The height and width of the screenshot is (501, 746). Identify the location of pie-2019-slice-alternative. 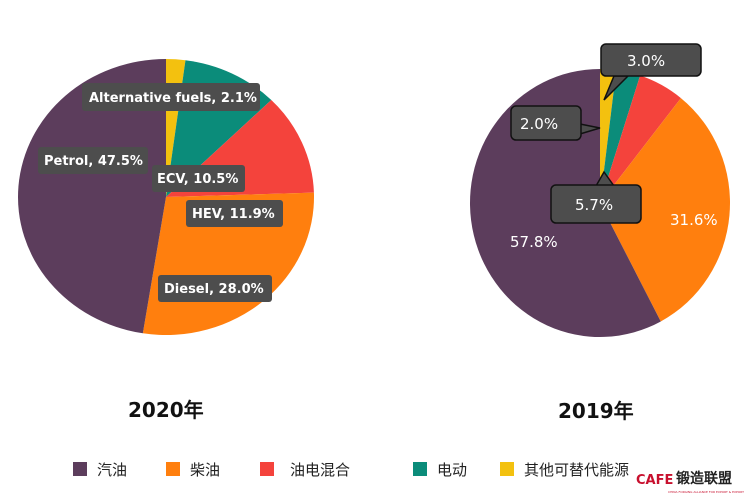
(608, 136).